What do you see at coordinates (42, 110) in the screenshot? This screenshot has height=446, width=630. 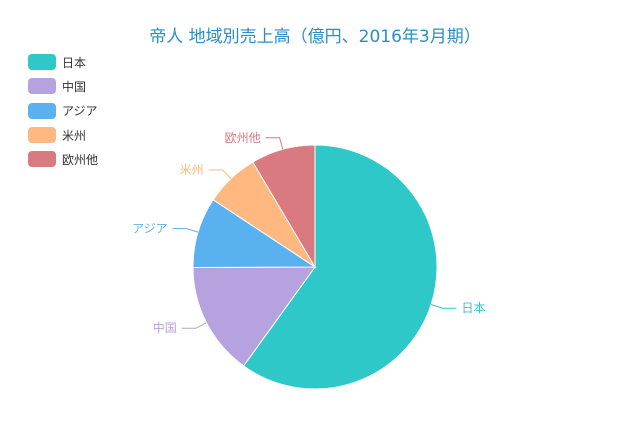 I see `legend-swatch-asia` at bounding box center [42, 110].